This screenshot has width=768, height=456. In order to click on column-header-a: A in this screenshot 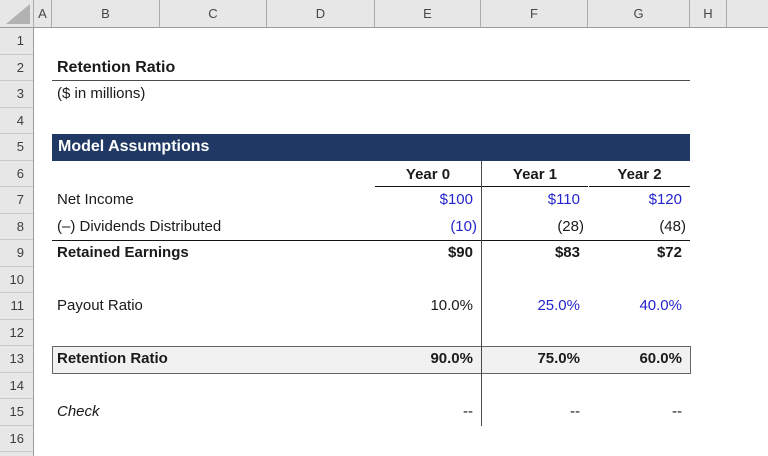, I will do `click(43, 13)`.